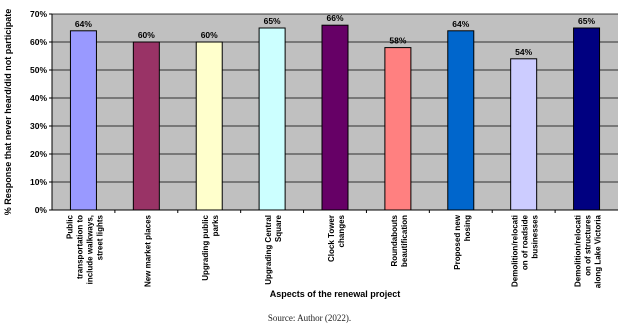 This screenshot has height=327, width=619. Describe the element at coordinates (38, 70) in the screenshot. I see `y-tick-label: 50%` at that location.